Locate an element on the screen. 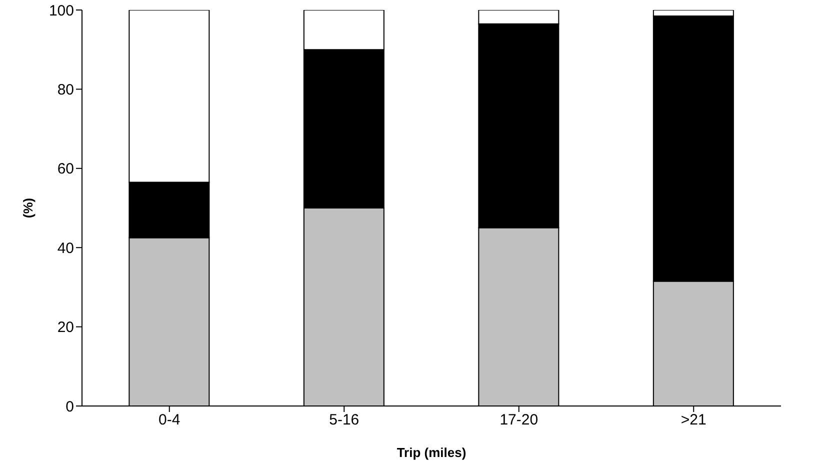 The width and height of the screenshot is (819, 471). x-tick-label: 17-20 is located at coordinates (519, 420).